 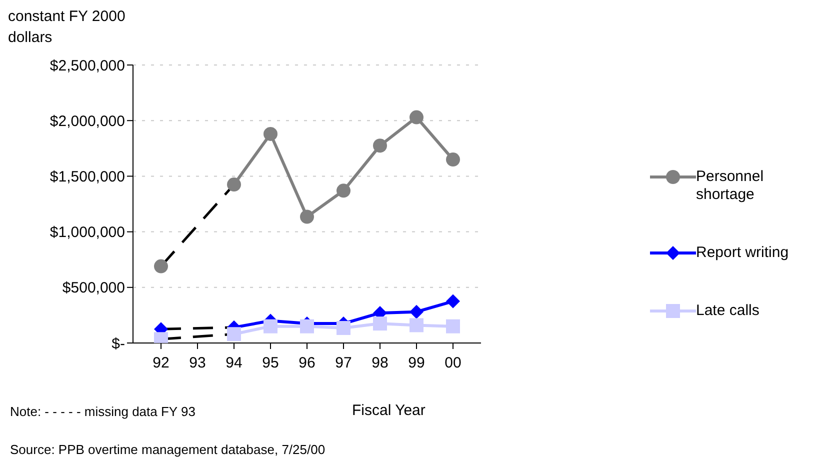 I want to click on x-tick-label: 94, so click(x=234, y=363).